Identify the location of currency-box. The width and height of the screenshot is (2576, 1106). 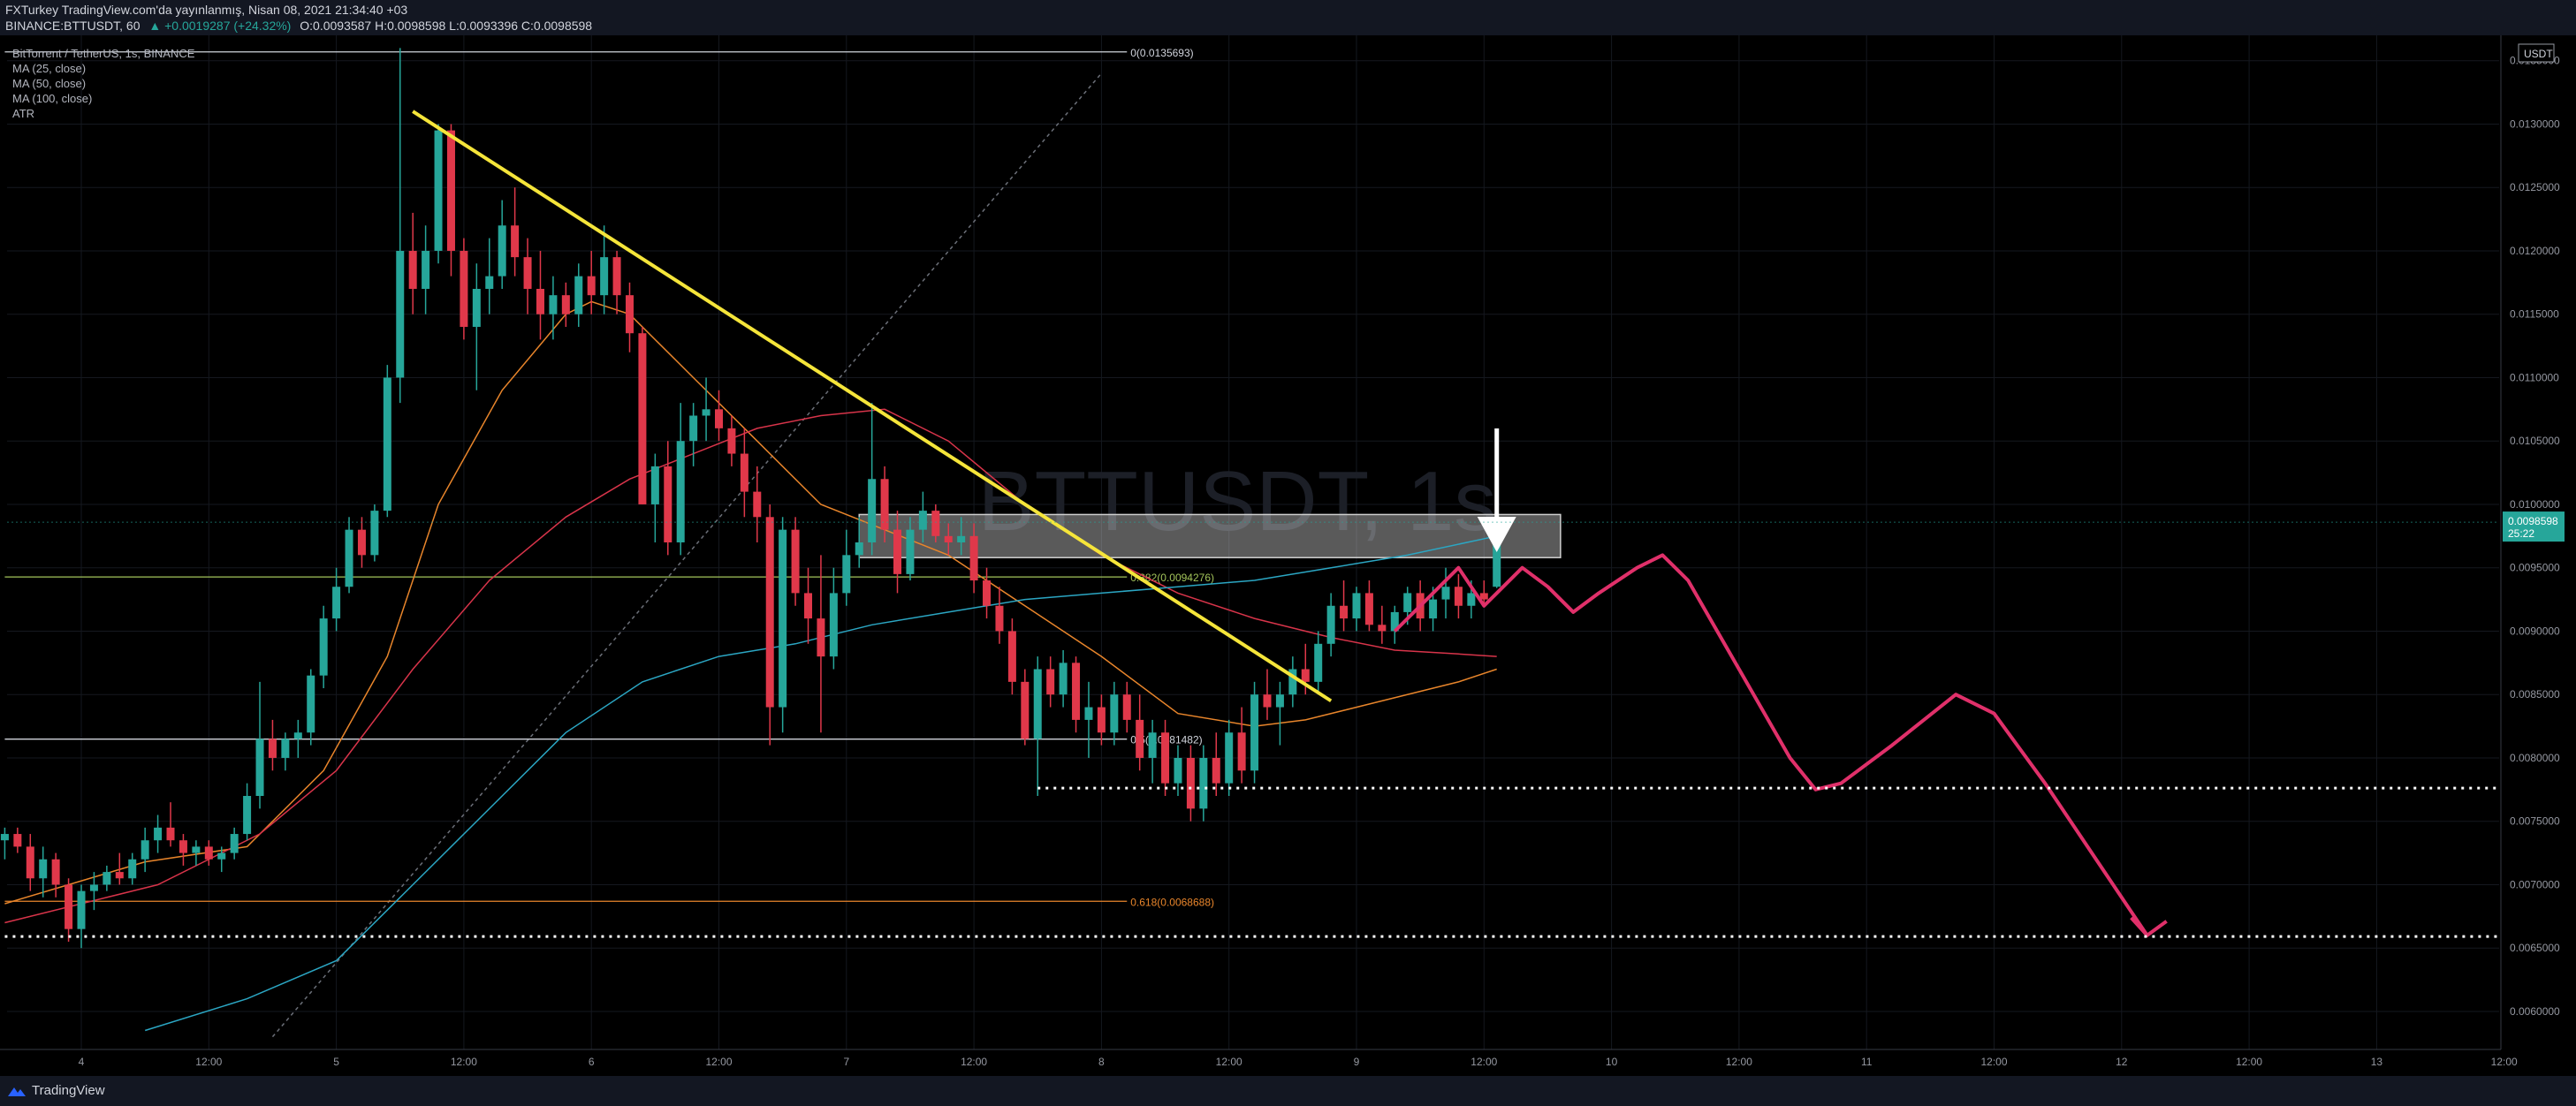
(2536, 53).